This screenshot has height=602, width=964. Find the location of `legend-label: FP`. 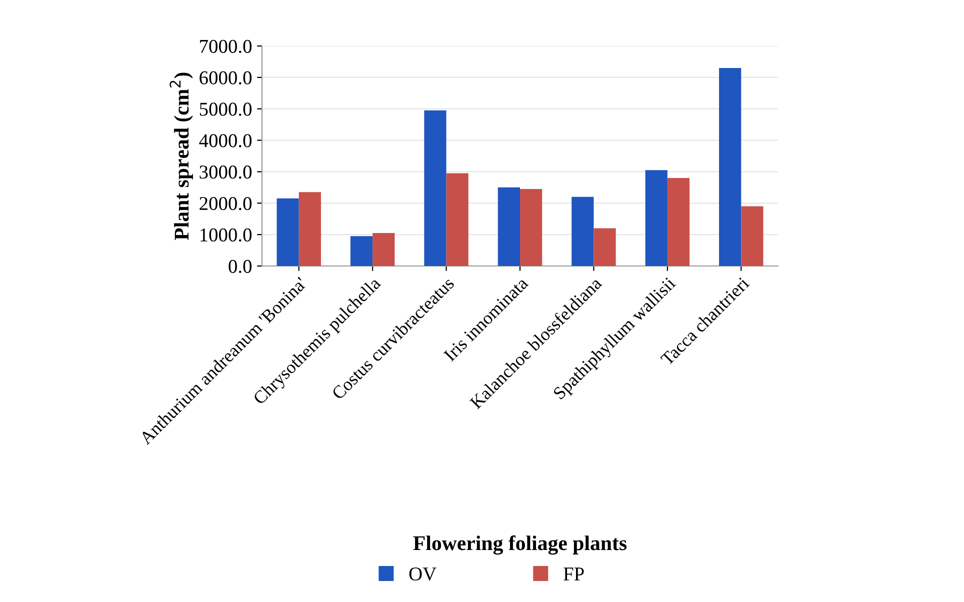

legend-label: FP is located at coordinates (574, 574).